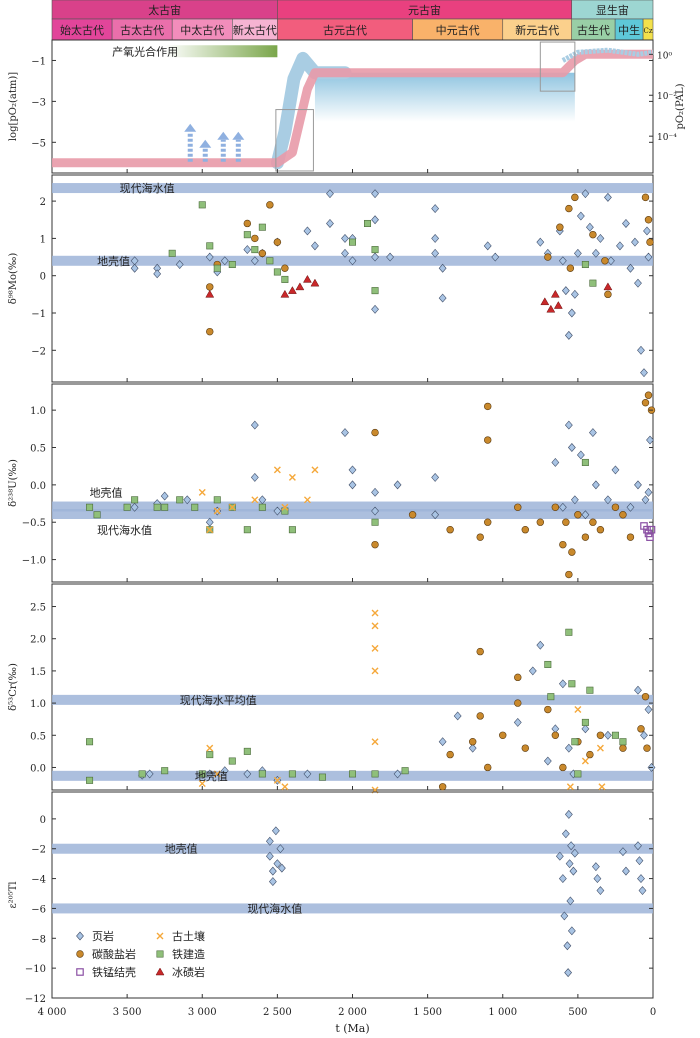  What do you see at coordinates (502, 1012) in the screenshot?
I see `x-tick-label: 1 000` at bounding box center [502, 1012].